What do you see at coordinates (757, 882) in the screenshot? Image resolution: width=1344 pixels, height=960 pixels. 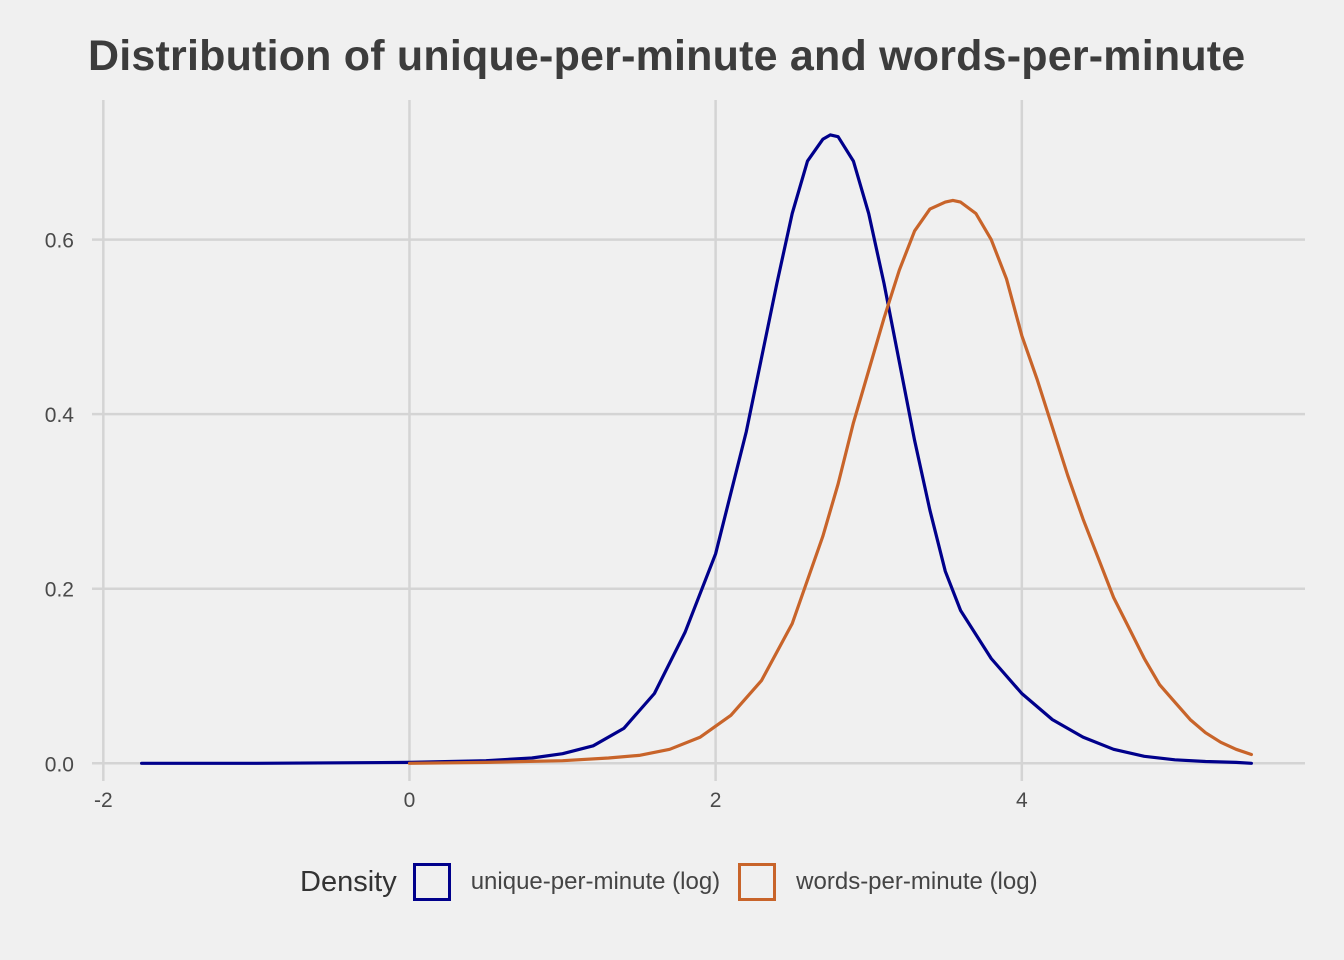 I see `legend-key-words-per-minute` at bounding box center [757, 882].